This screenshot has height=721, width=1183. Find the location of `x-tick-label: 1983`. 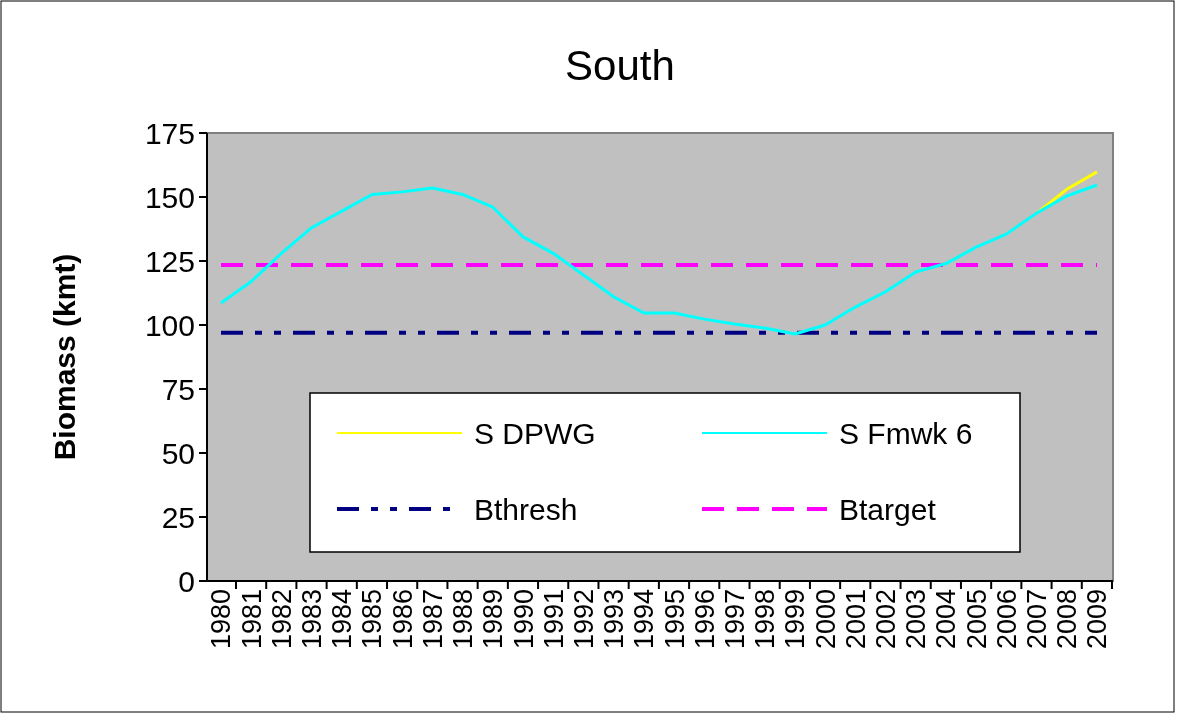

x-tick-label: 1983 is located at coordinates (312, 619).